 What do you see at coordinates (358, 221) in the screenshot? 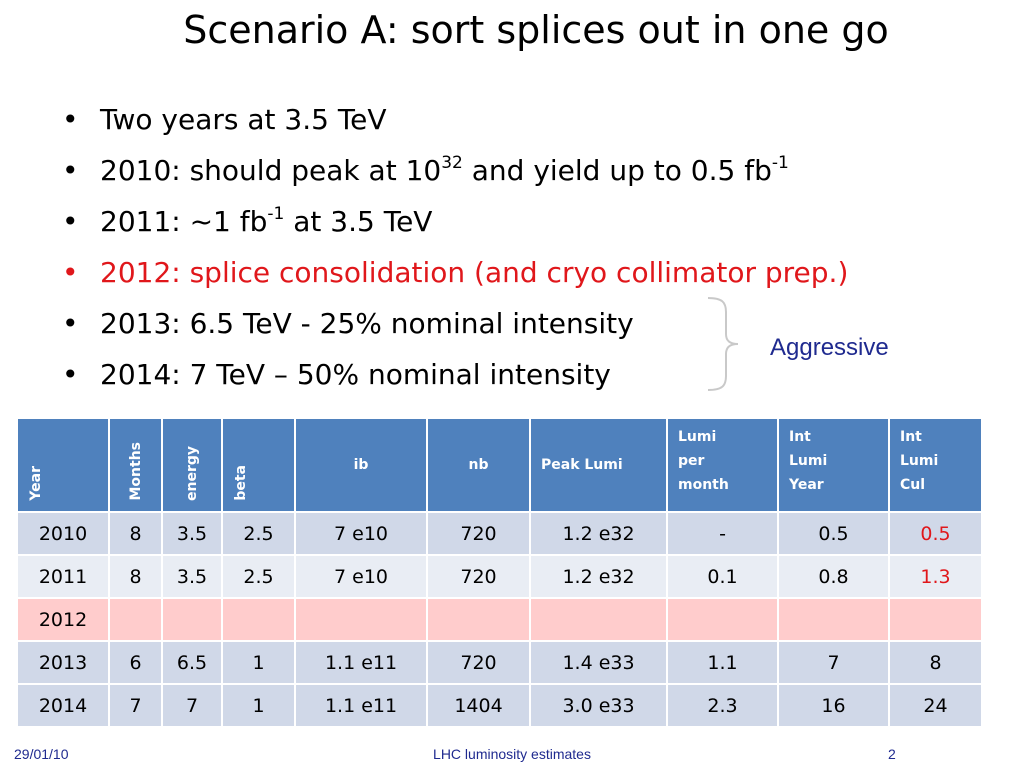
I see `bullet-text-cont: at 3.5 TeV` at bounding box center [358, 221].